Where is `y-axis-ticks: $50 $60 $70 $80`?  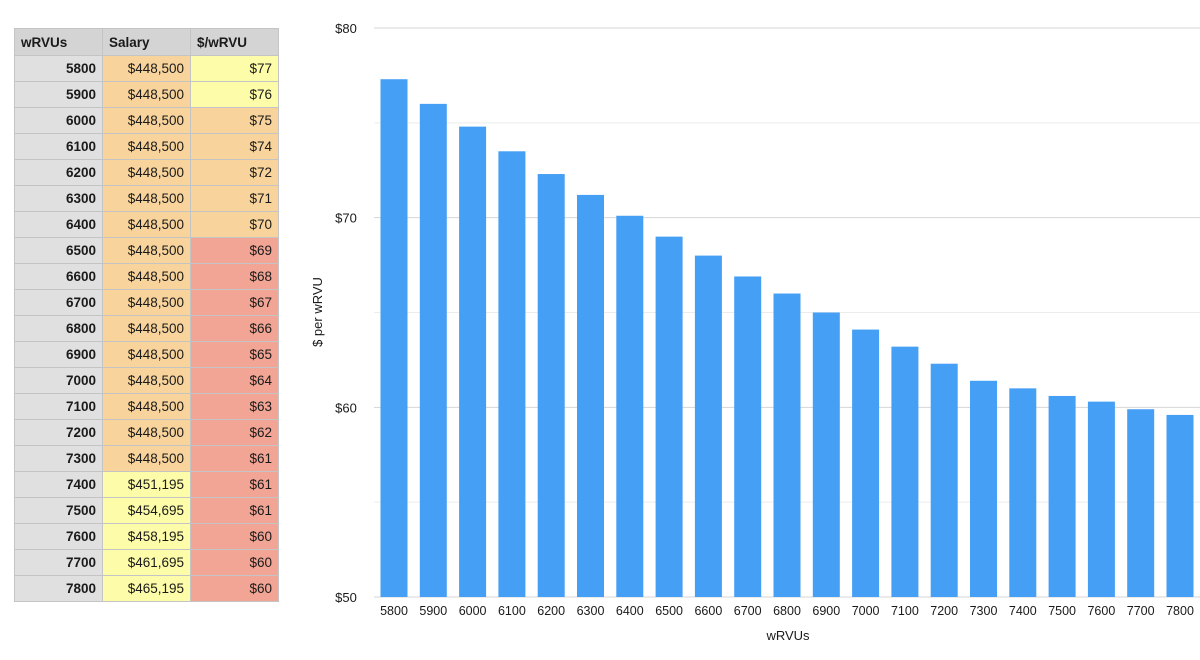
y-axis-ticks: $50 $60 $70 $80 is located at coordinates (346, 313).